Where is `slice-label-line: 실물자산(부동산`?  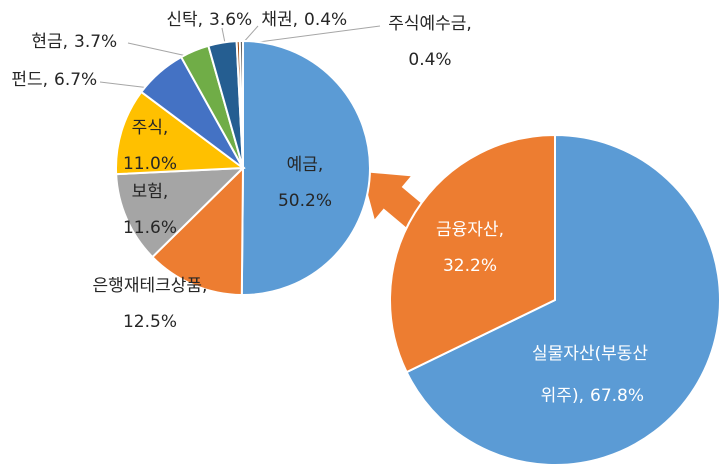 slice-label-line: 실물자산(부동산 is located at coordinates (590, 354).